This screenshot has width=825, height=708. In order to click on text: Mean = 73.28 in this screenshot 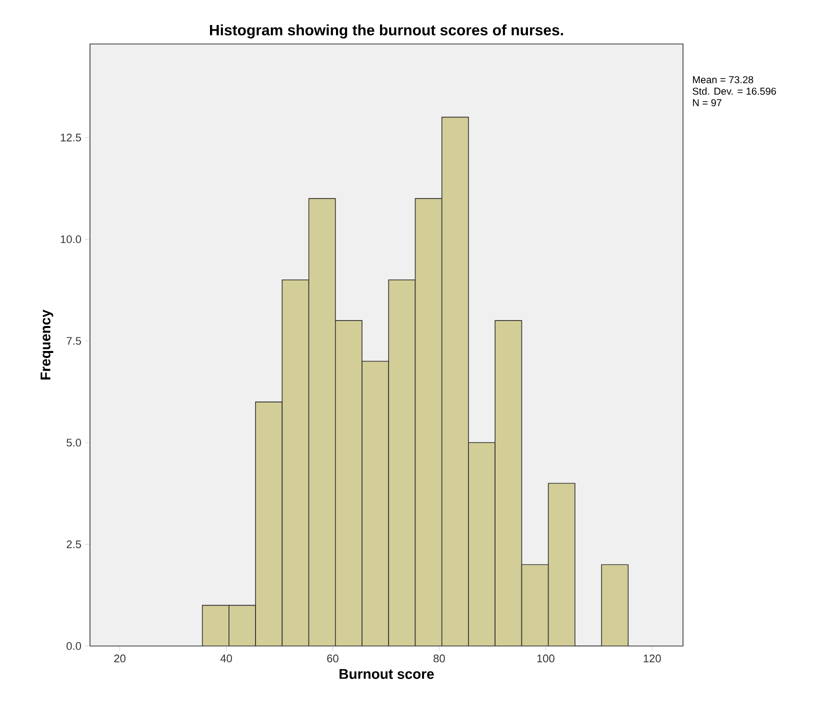, I will do `click(723, 80)`.